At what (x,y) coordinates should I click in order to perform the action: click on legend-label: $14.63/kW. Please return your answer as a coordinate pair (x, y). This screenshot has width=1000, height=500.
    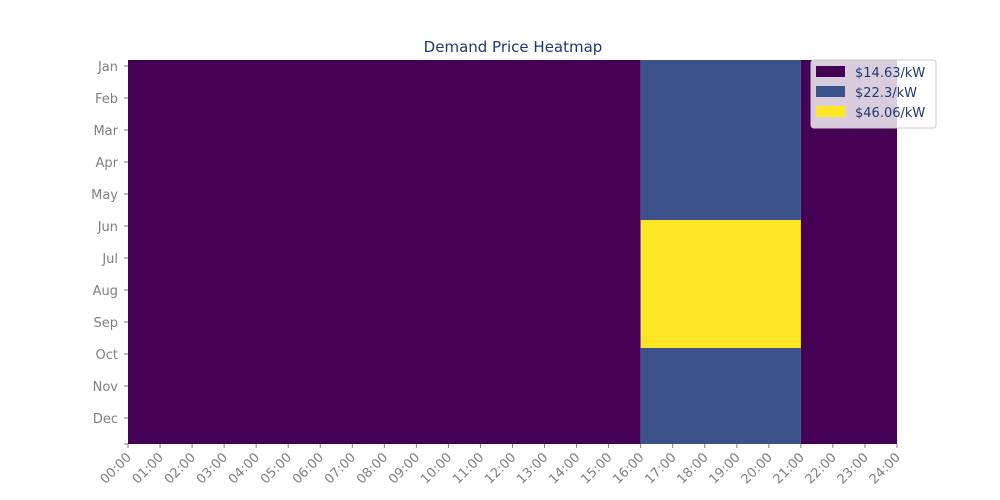
    Looking at the image, I should click on (890, 73).